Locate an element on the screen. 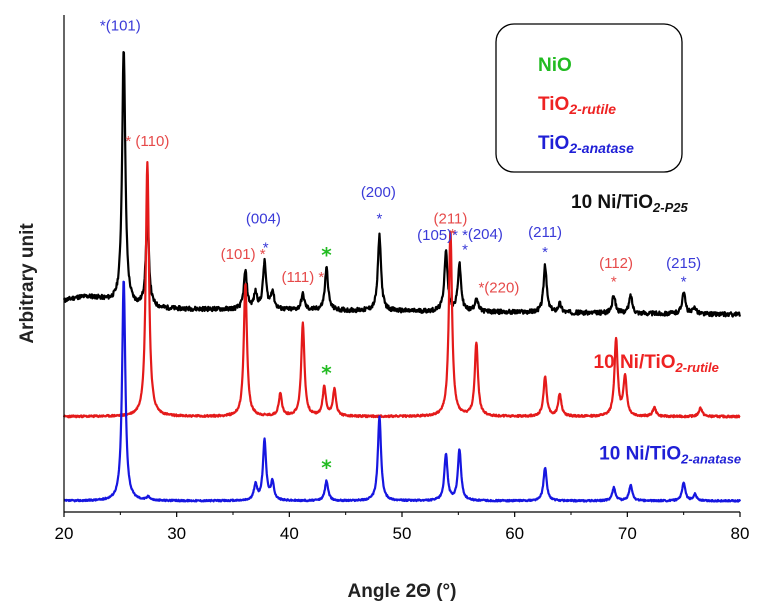  x-tick-label: 30 is located at coordinates (176, 533).